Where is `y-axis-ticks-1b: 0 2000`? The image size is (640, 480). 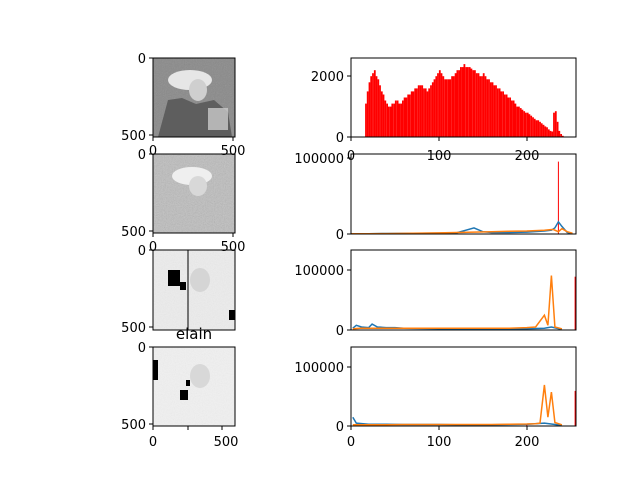
y-axis-ticks-1b: 0 2000 is located at coordinates (331, 108).